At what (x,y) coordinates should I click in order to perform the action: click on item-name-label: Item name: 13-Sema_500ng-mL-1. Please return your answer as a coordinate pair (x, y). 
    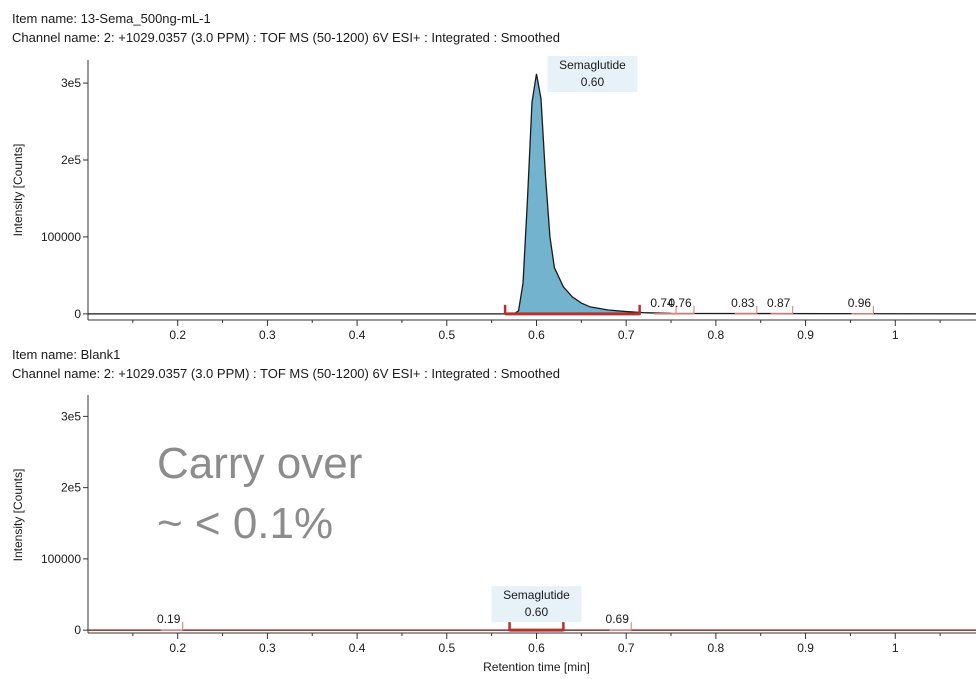
    Looking at the image, I should click on (111, 18).